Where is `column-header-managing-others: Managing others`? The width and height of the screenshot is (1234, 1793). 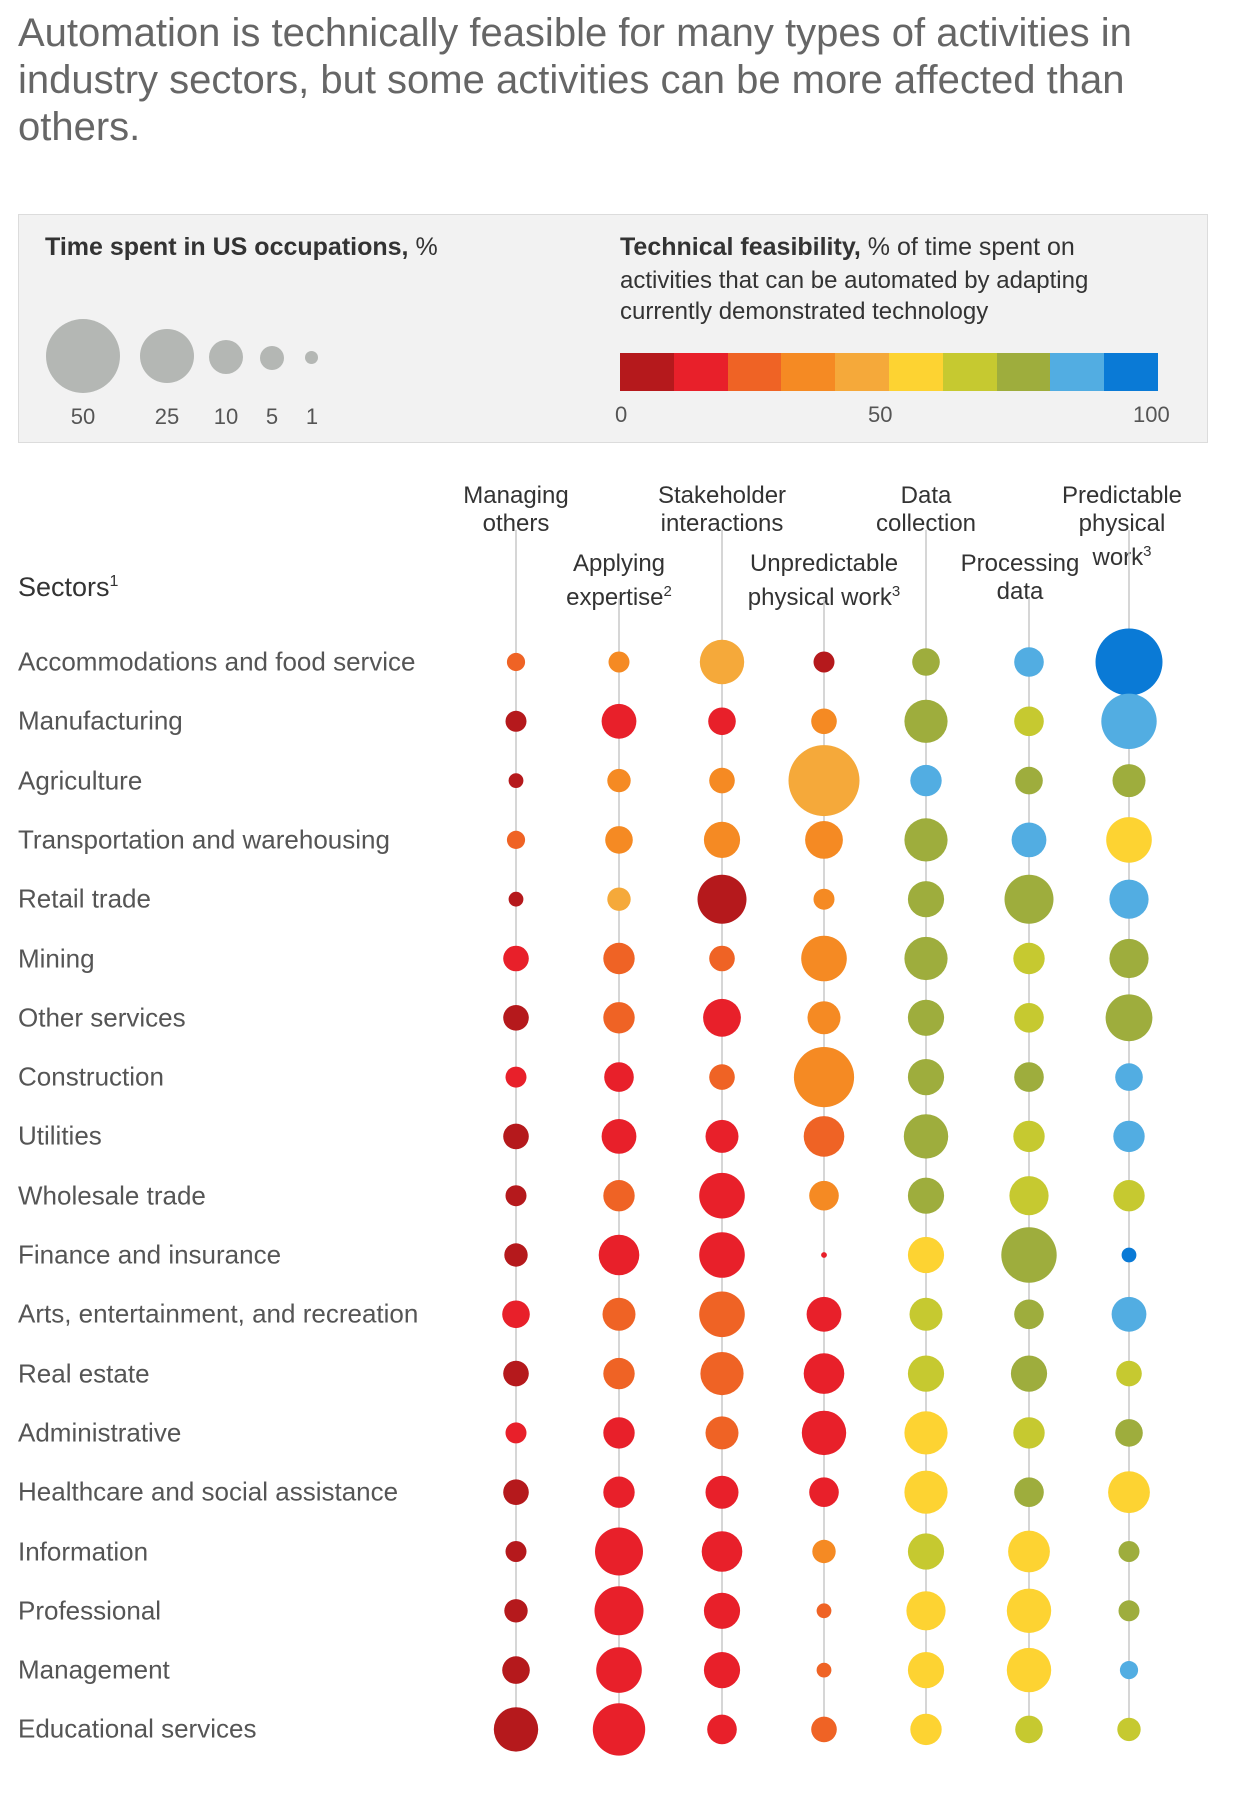 column-header-managing-others: Managing others is located at coordinates (516, 509).